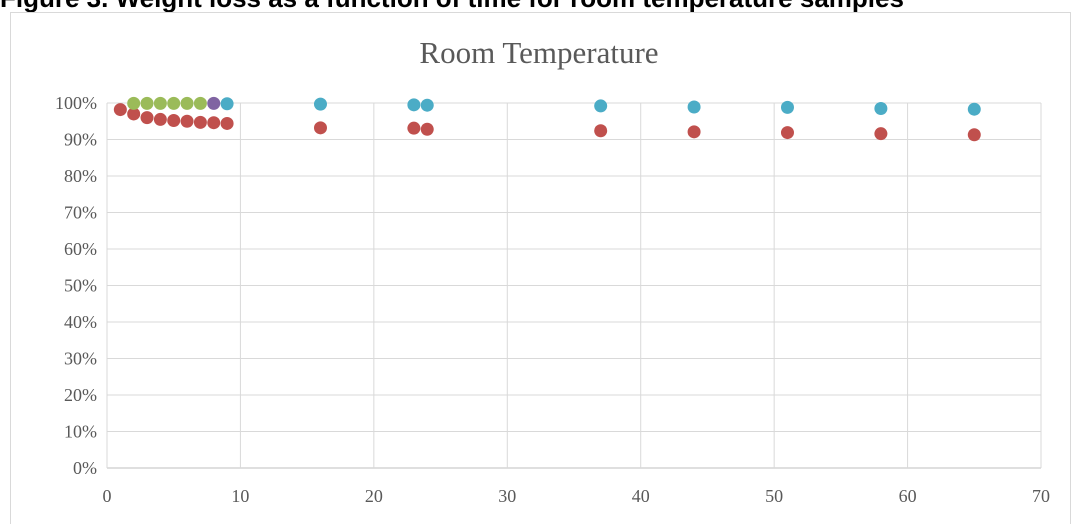 The image size is (1072, 524). I want to click on data-points, so click(547, 119).